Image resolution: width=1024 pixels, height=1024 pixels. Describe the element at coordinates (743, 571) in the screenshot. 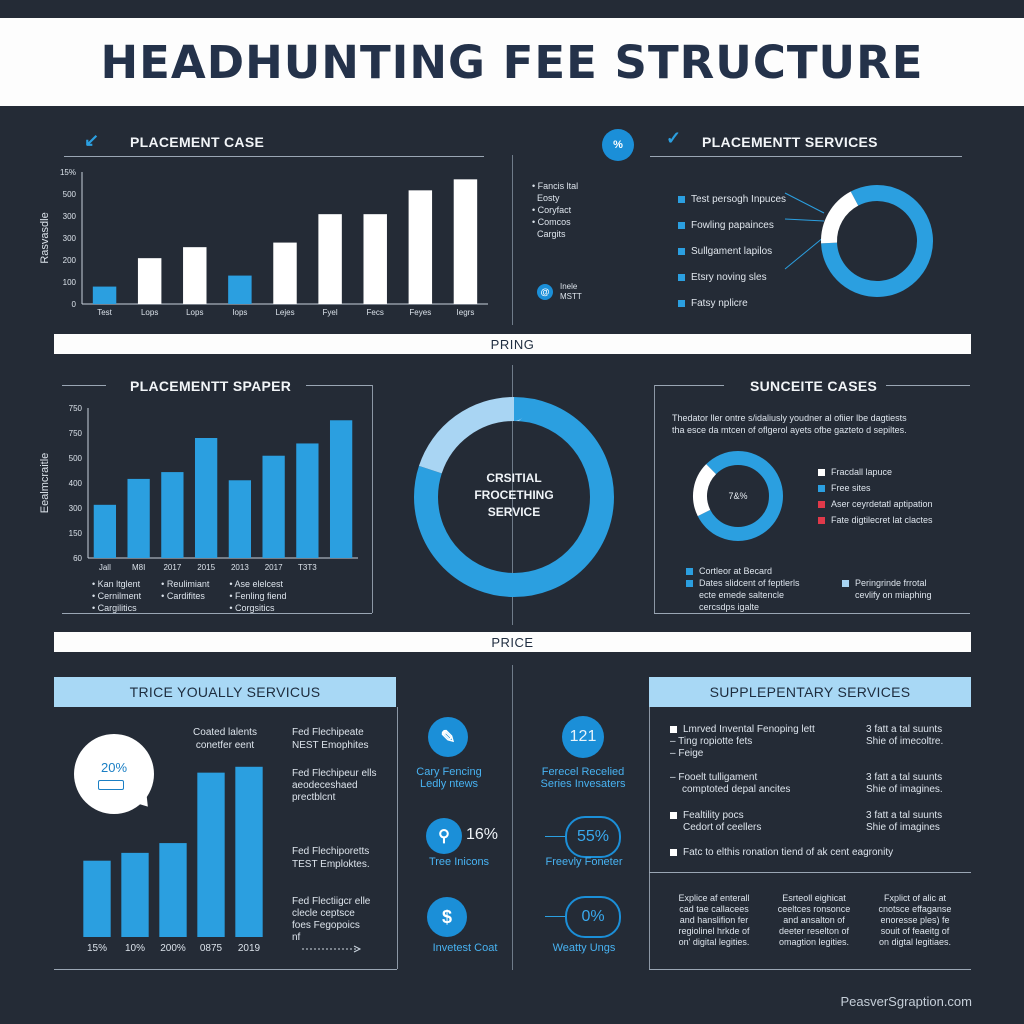

I see `legend-item: Cortleor at Becard` at that location.